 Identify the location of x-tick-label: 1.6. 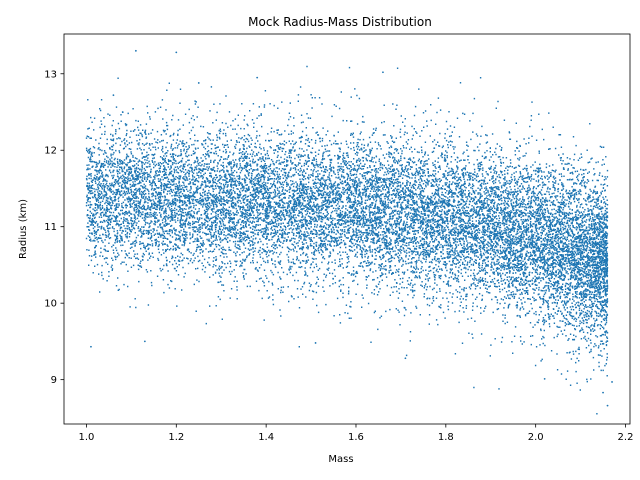
(356, 437).